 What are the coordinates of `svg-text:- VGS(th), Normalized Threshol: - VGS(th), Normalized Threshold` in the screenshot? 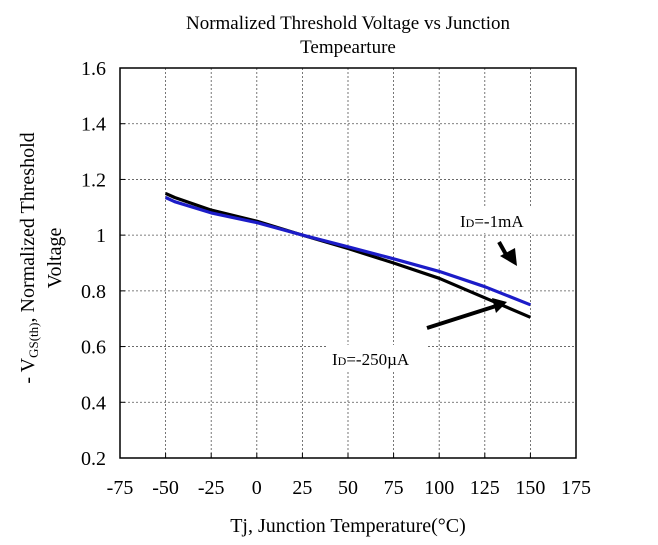 It's located at (29, 257).